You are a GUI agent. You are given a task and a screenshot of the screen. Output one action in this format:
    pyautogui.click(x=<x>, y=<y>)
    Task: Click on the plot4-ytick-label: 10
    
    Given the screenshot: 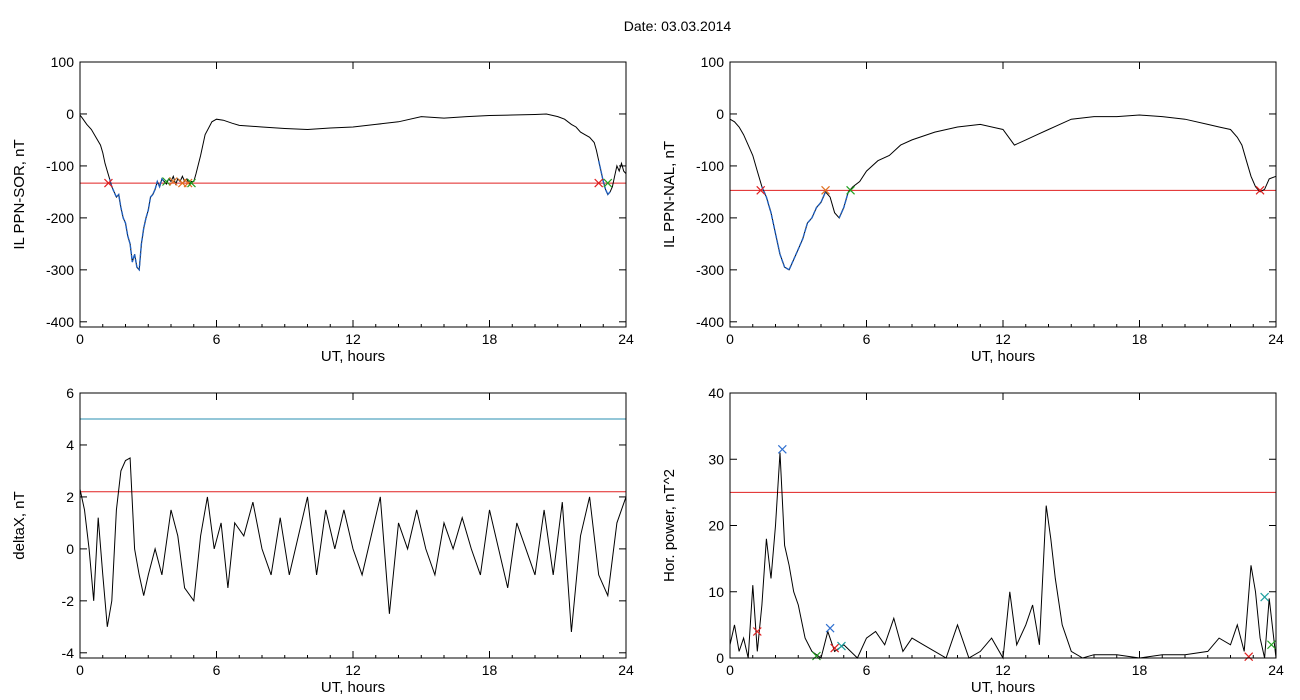 What is the action you would take?
    pyautogui.click(x=716, y=592)
    